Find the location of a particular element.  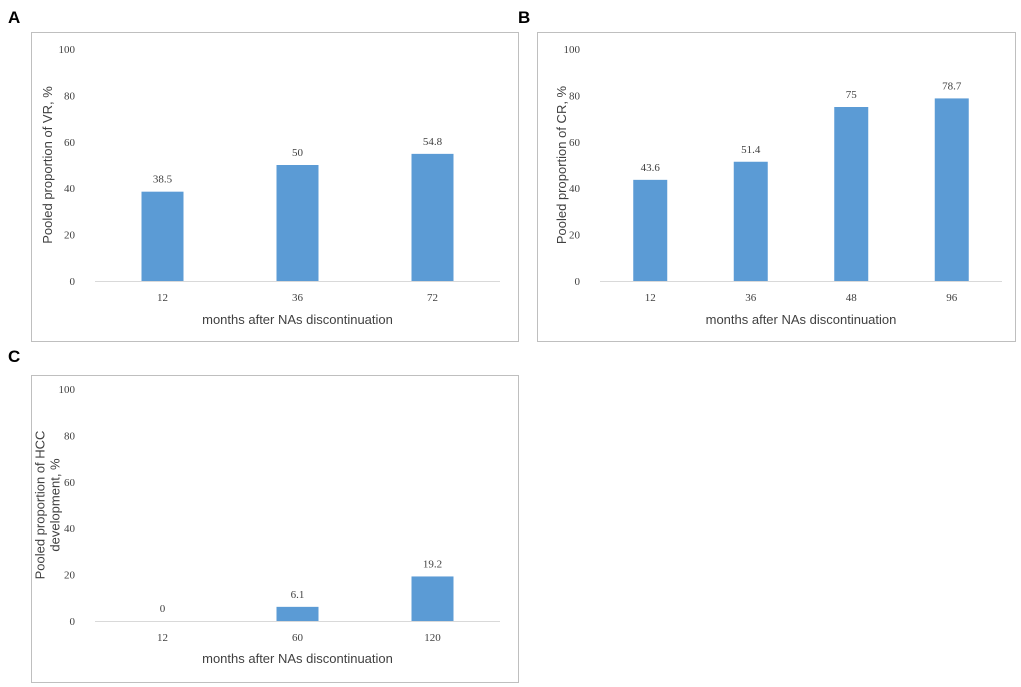

panel-c-xtick-120: 120 is located at coordinates (432, 638).